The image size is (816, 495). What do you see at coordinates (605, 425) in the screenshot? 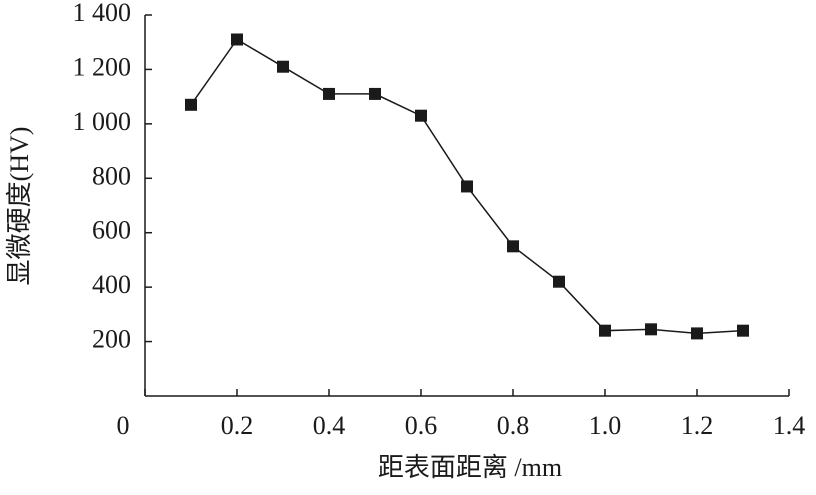
I see `x-tick-label: 1.0` at bounding box center [605, 425].